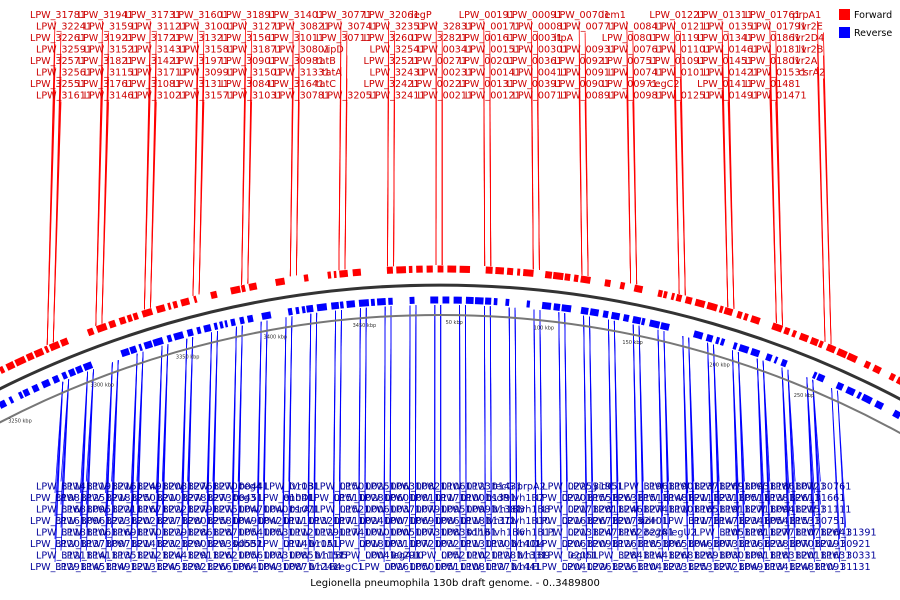 The image size is (900, 600). What do you see at coordinates (596, 487) in the screenshot?
I see `reverse-gene-label: LPW_31951` at bounding box center [596, 487].